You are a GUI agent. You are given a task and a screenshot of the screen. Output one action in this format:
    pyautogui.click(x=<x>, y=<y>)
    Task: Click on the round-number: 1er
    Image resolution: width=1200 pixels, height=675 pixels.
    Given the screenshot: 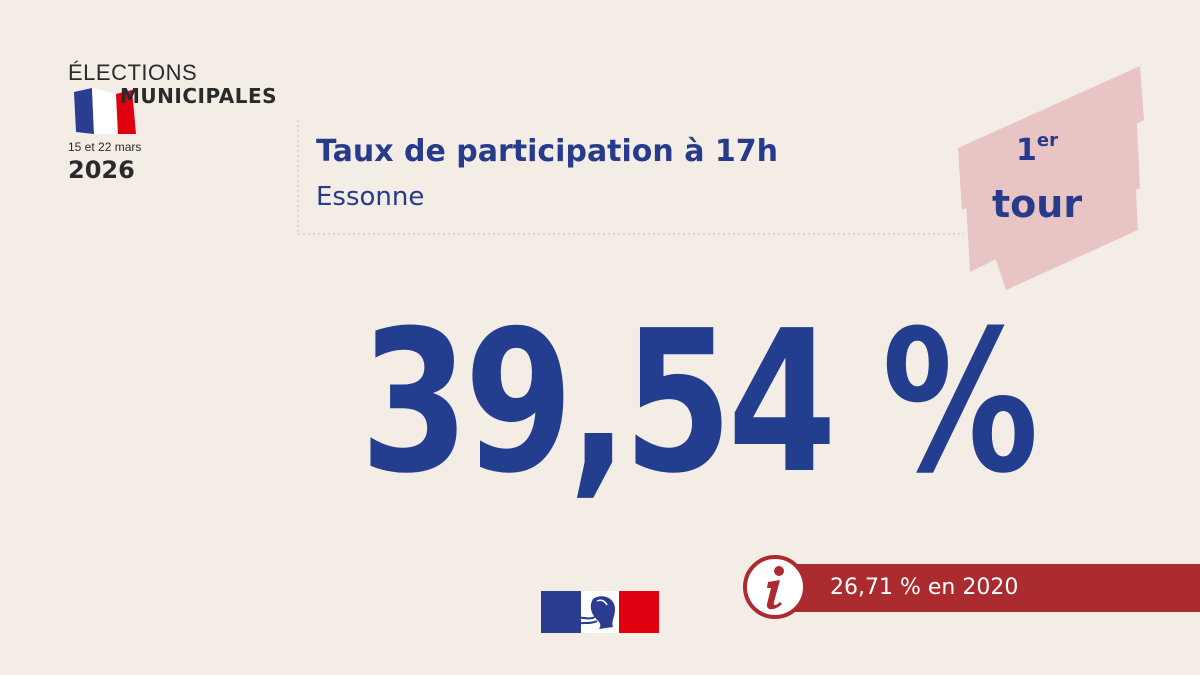 What is the action you would take?
    pyautogui.click(x=1037, y=149)
    